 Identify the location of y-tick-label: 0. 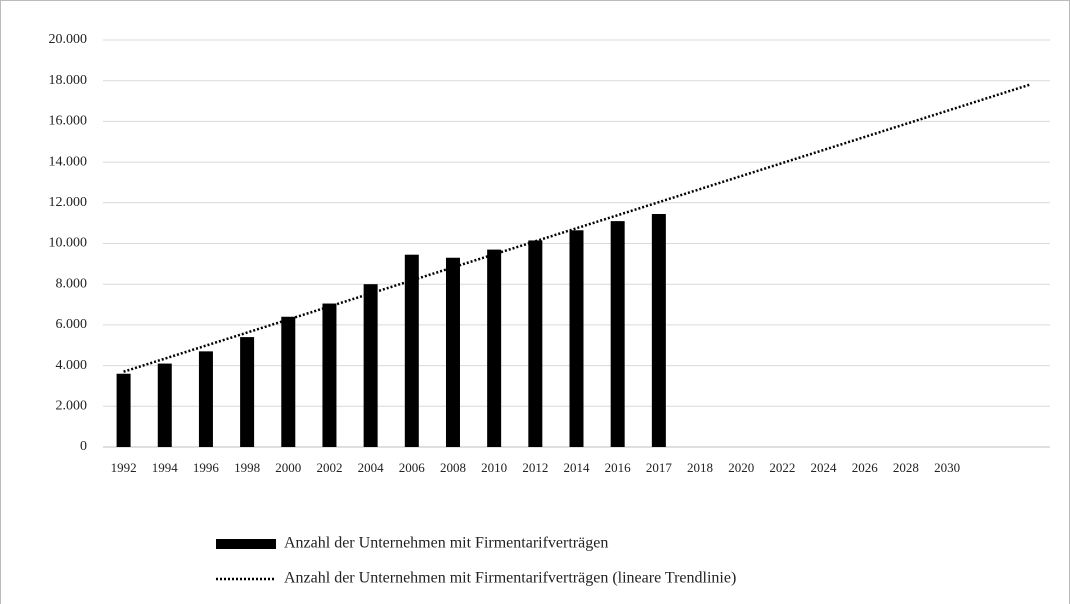
(83, 446).